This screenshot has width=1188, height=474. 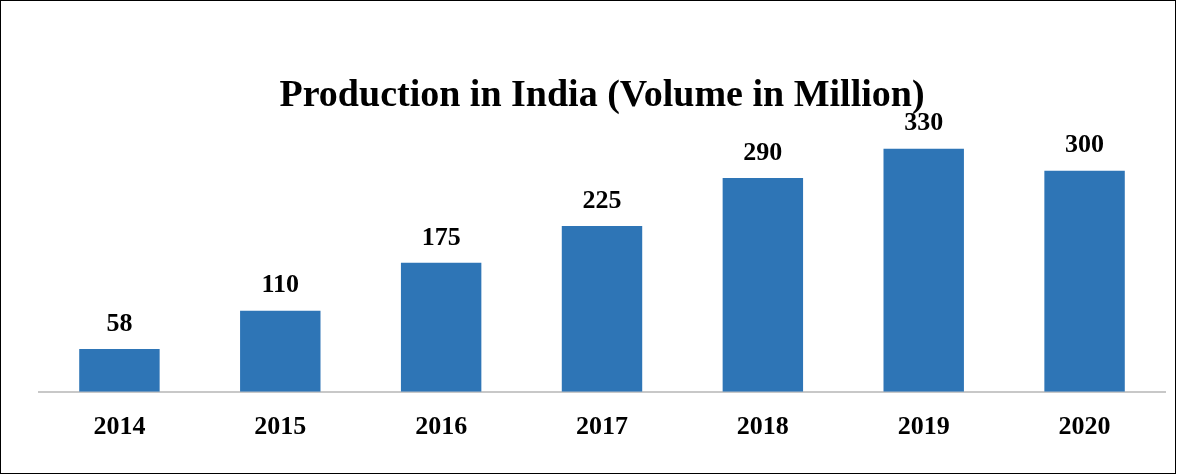 I want to click on x-tick-label: 2016, so click(x=441, y=426).